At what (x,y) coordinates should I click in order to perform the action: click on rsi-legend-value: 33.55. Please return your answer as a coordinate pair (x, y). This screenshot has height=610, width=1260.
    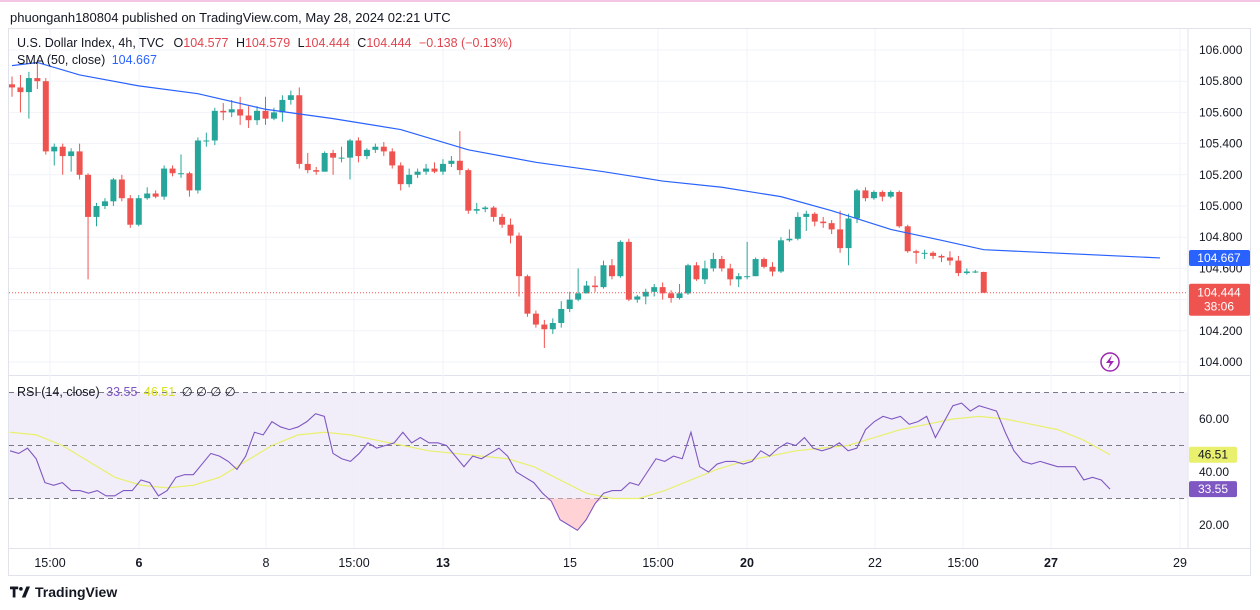
    Looking at the image, I should click on (122, 392).